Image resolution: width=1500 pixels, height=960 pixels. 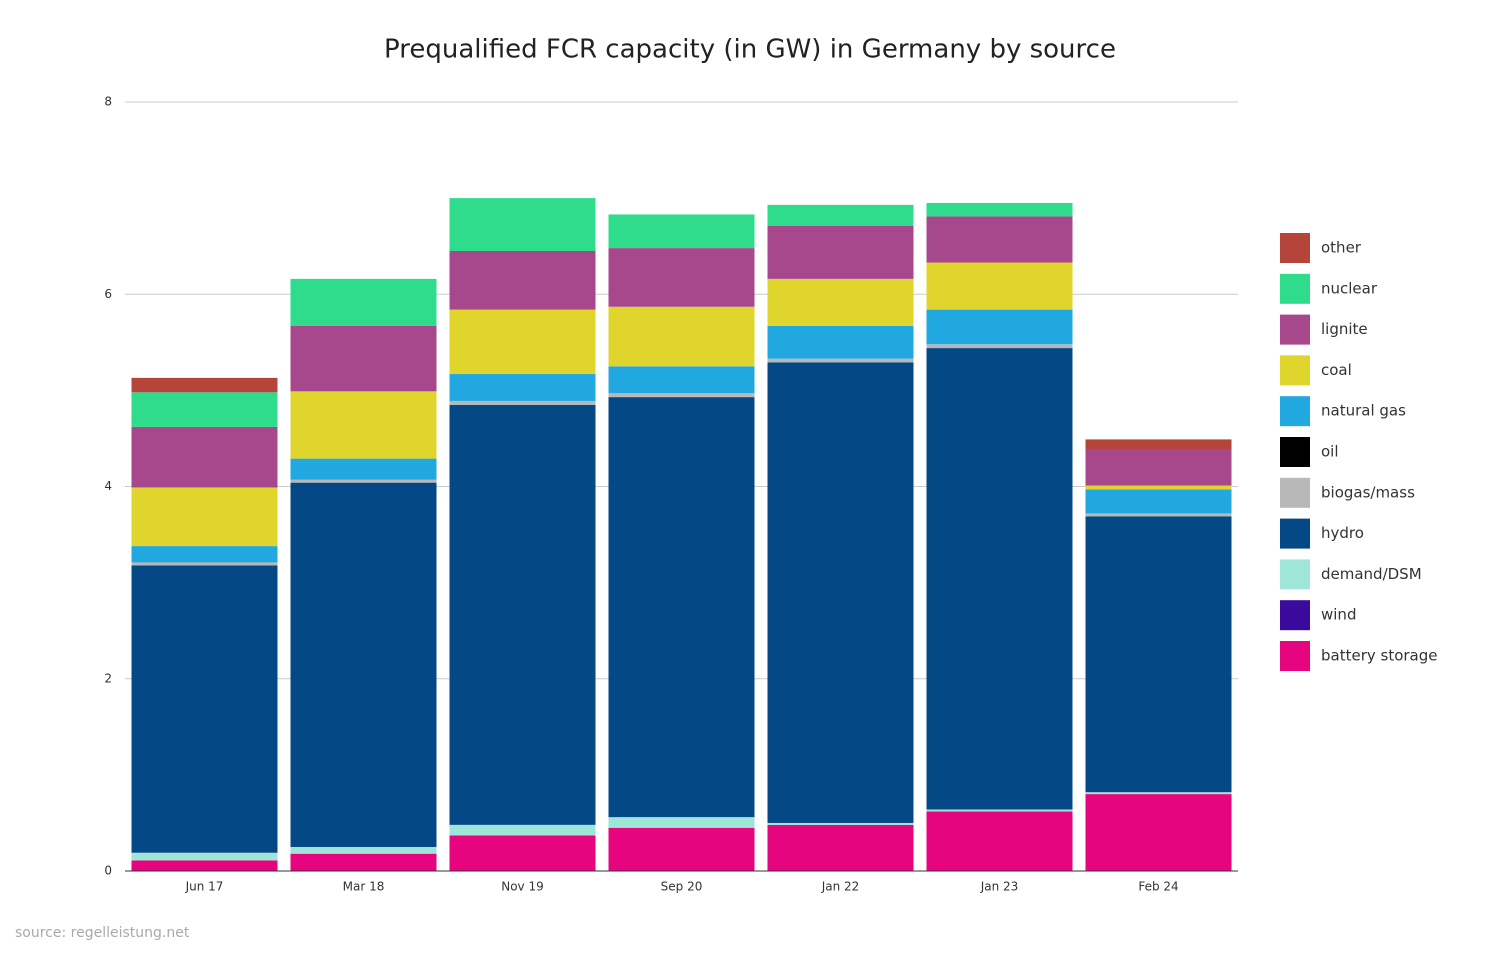 What do you see at coordinates (108, 871) in the screenshot?
I see `y-tick-label: 0` at bounding box center [108, 871].